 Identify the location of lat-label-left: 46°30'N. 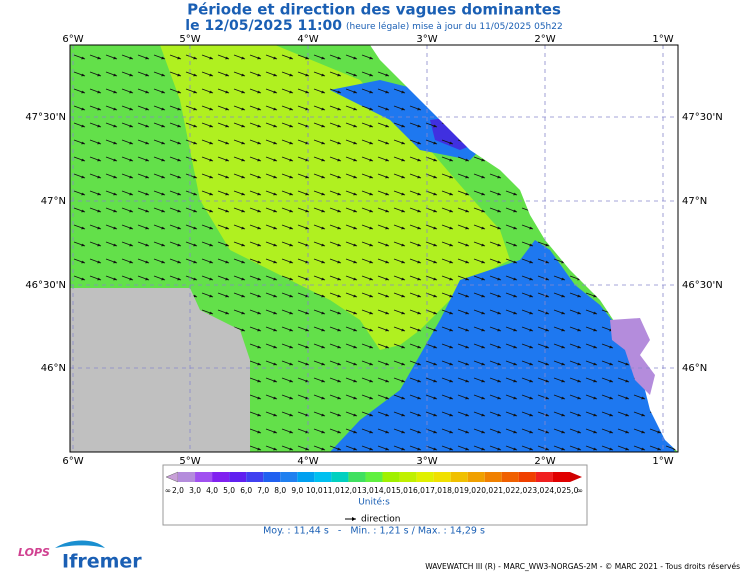
(45, 285).